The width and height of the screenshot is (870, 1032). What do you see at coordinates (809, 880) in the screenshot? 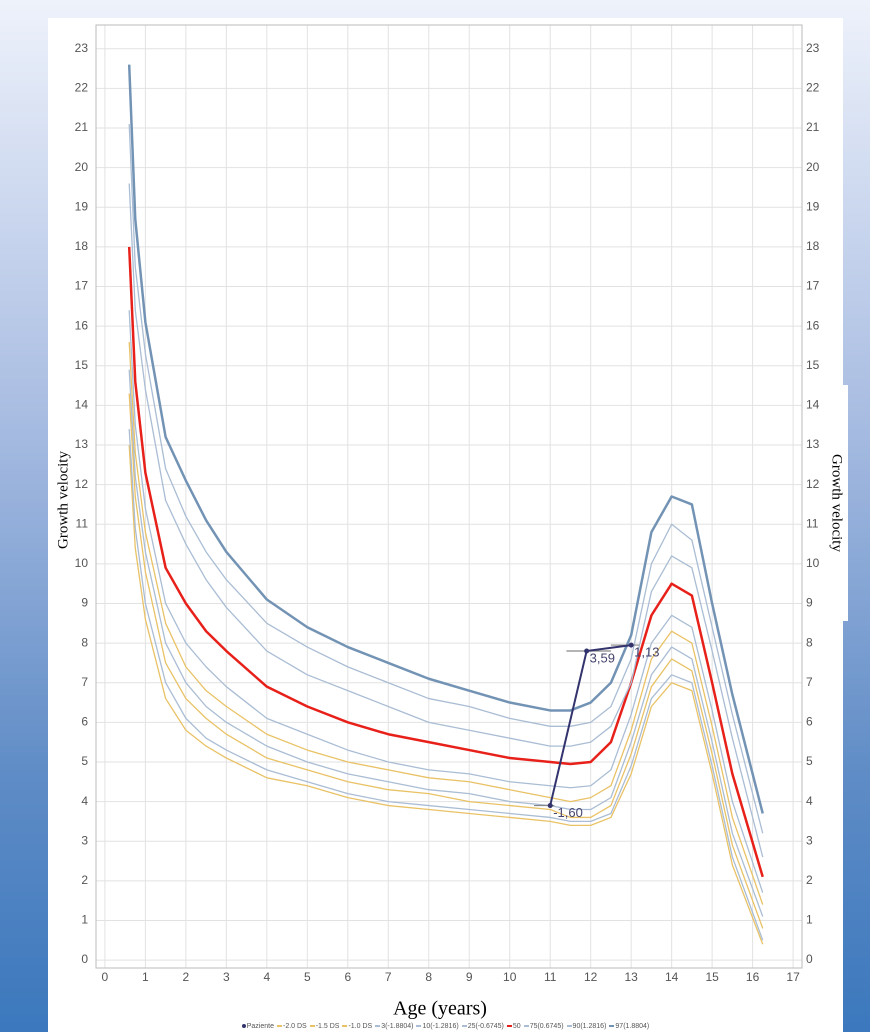
I see `y2-tick-label: 2` at bounding box center [809, 880].